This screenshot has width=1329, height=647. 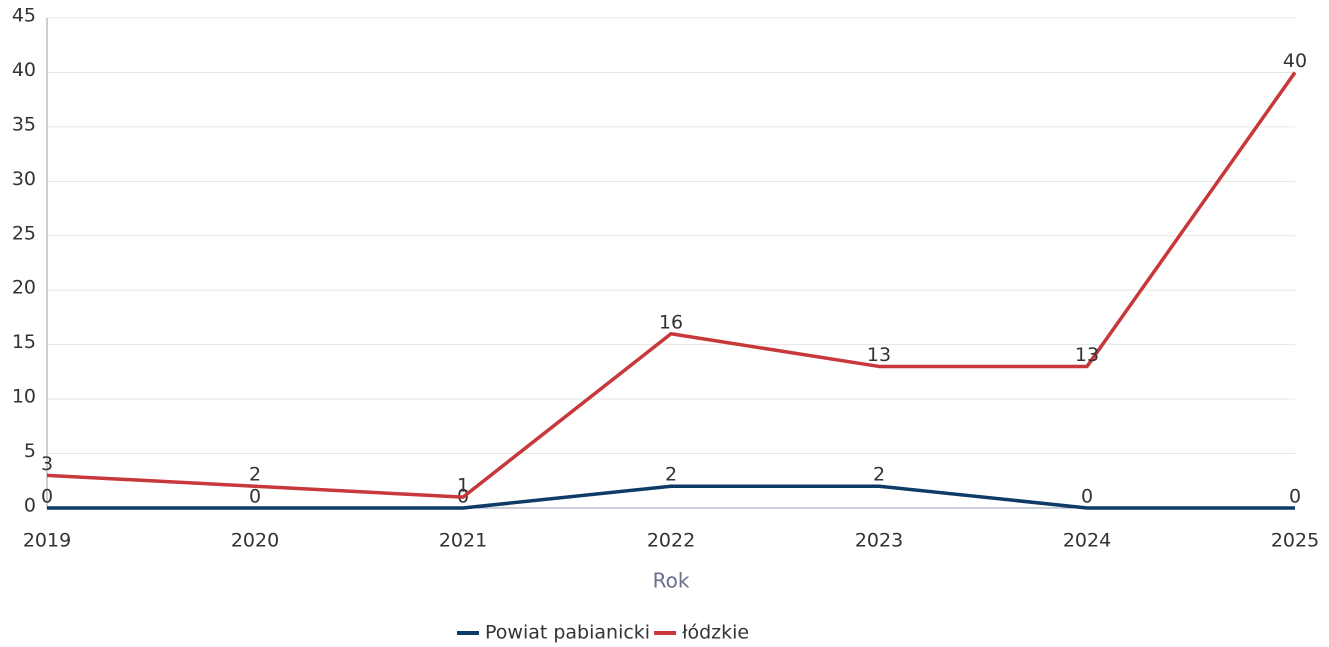 I want to click on y-tick-label: 15, so click(x=24, y=342).